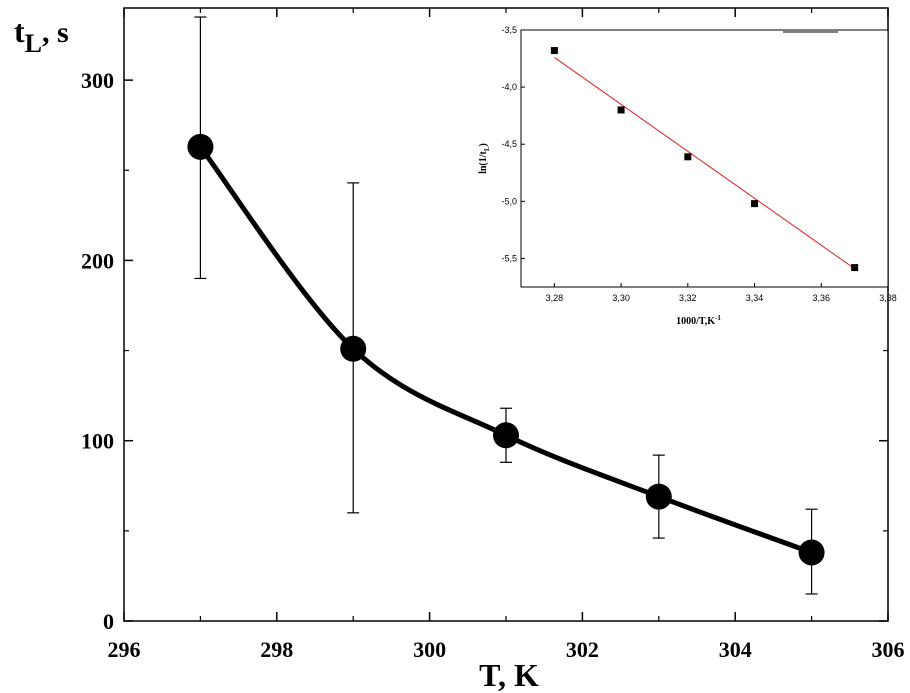  Describe the element at coordinates (509, 30) in the screenshot. I see `inset-y-tick-label: -3,5` at that location.